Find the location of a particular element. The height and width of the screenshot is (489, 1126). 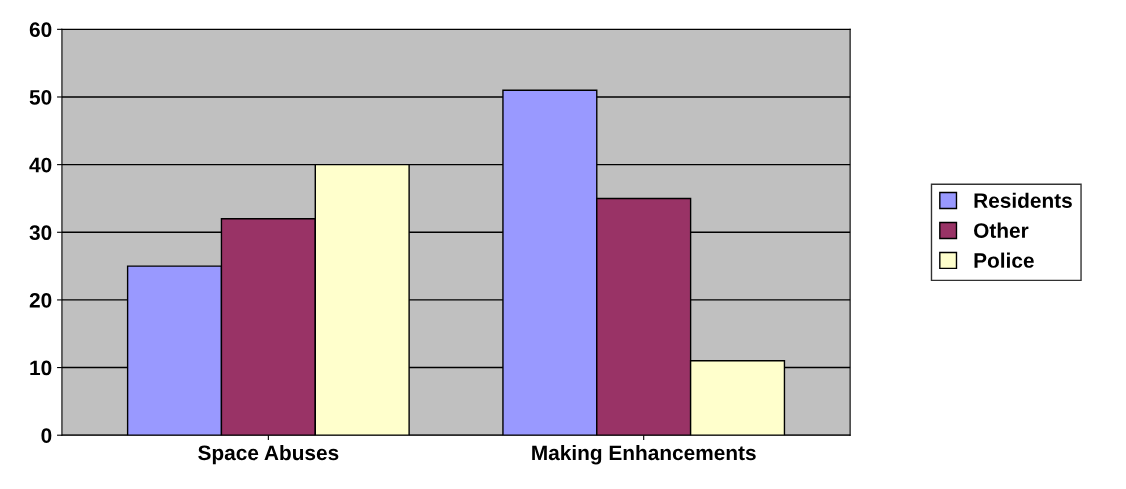

x-tick-label: Space Abuses is located at coordinates (268, 454).